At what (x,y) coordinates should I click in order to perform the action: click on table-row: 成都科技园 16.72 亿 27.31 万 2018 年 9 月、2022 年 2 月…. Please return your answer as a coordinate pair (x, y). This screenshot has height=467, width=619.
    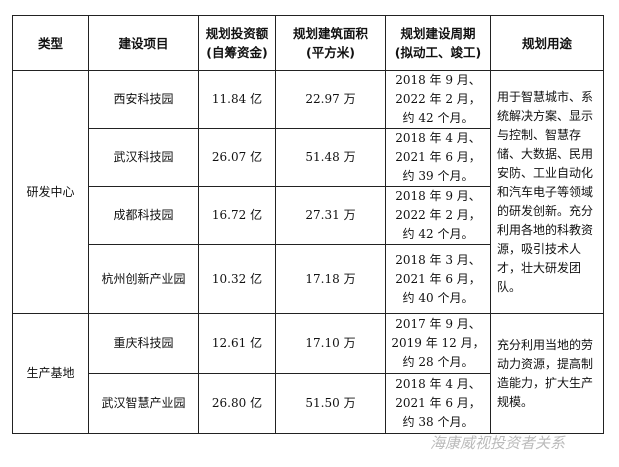
    Looking at the image, I should click on (308, 215).